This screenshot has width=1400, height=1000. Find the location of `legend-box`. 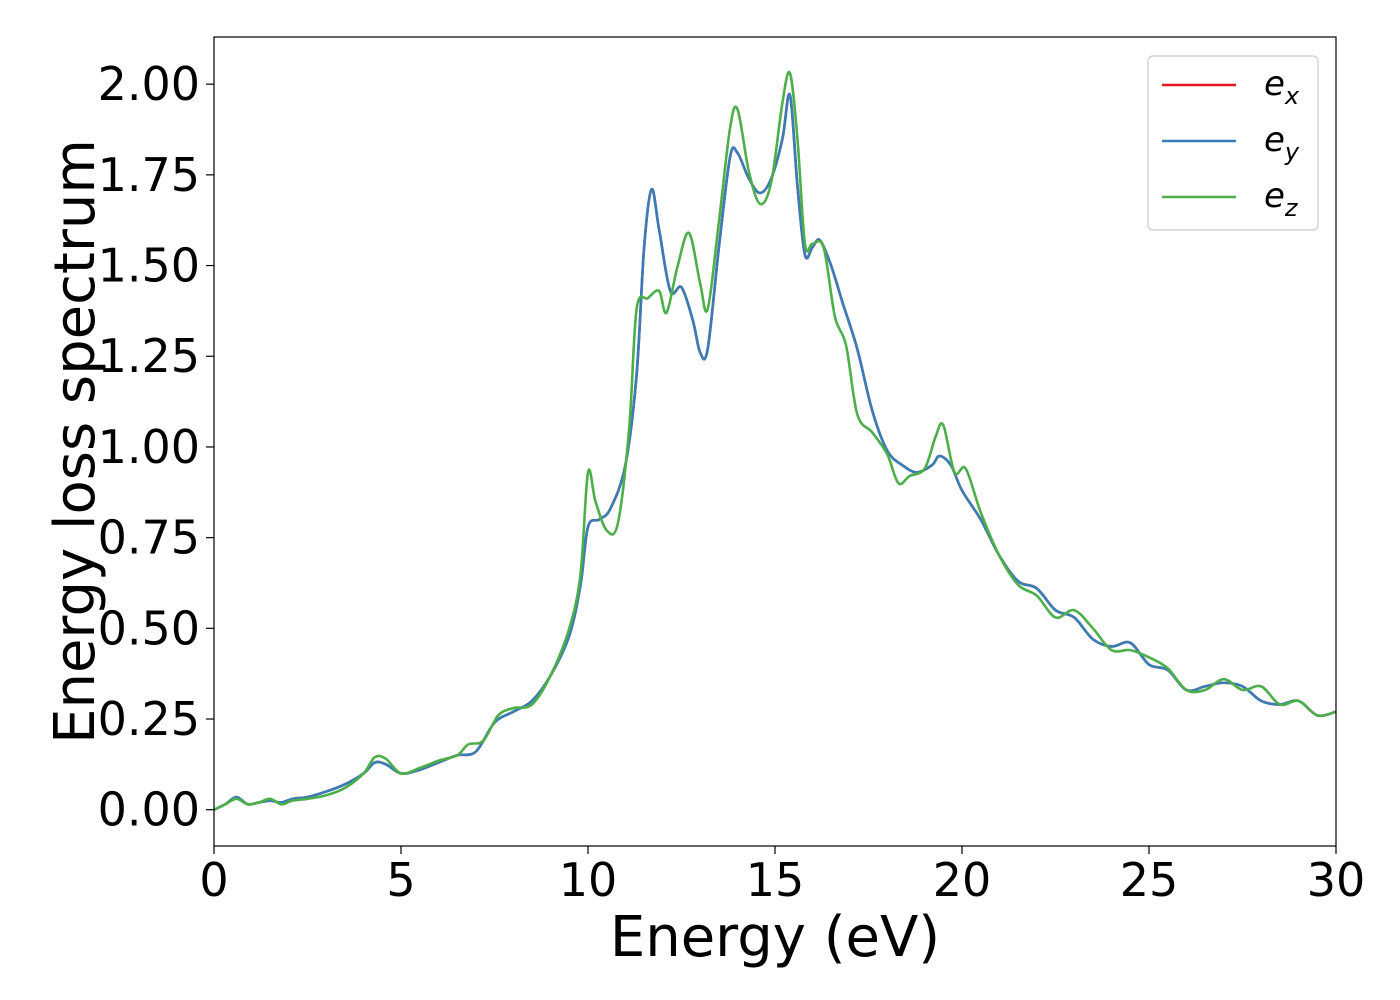

legend-box is located at coordinates (1233, 143).